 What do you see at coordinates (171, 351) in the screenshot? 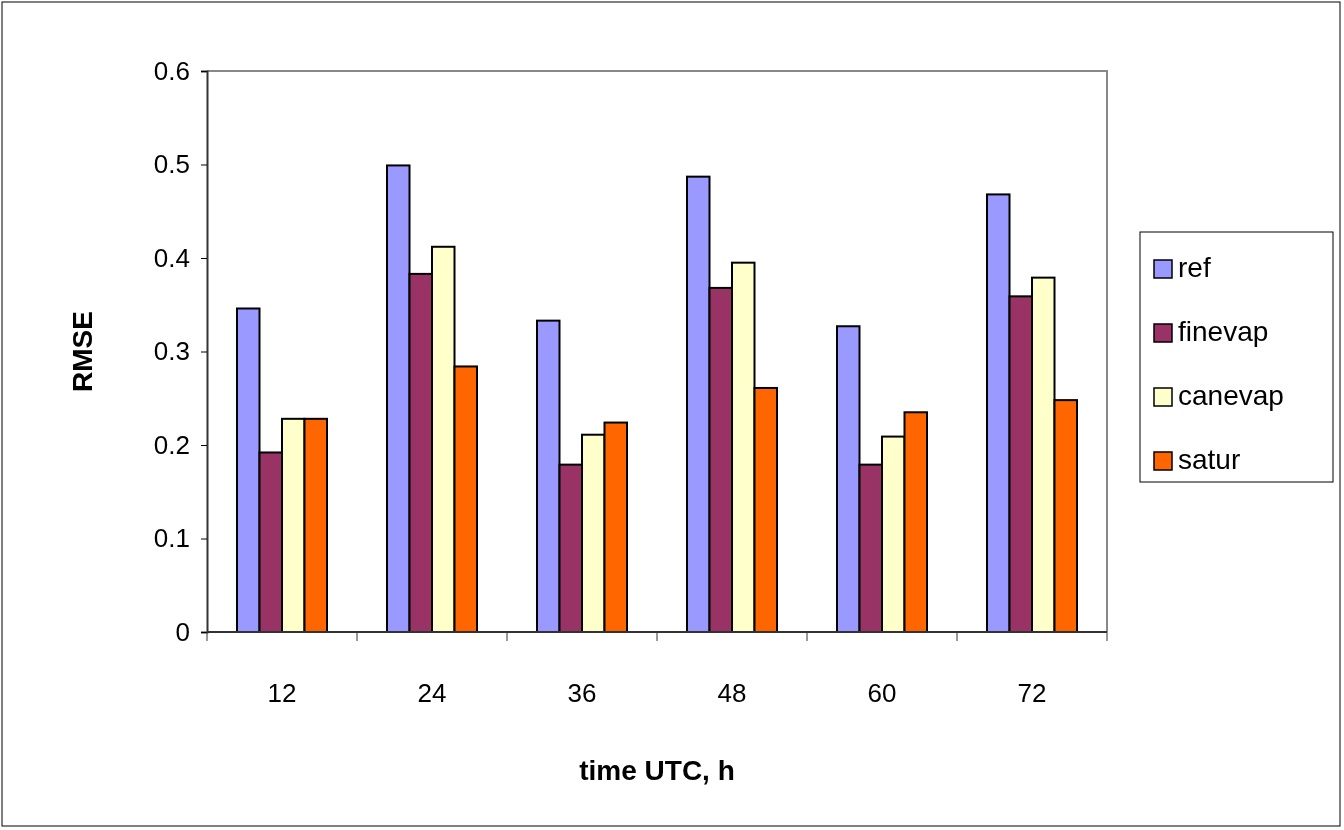
I see `y-tick-label: 0.3` at bounding box center [171, 351].